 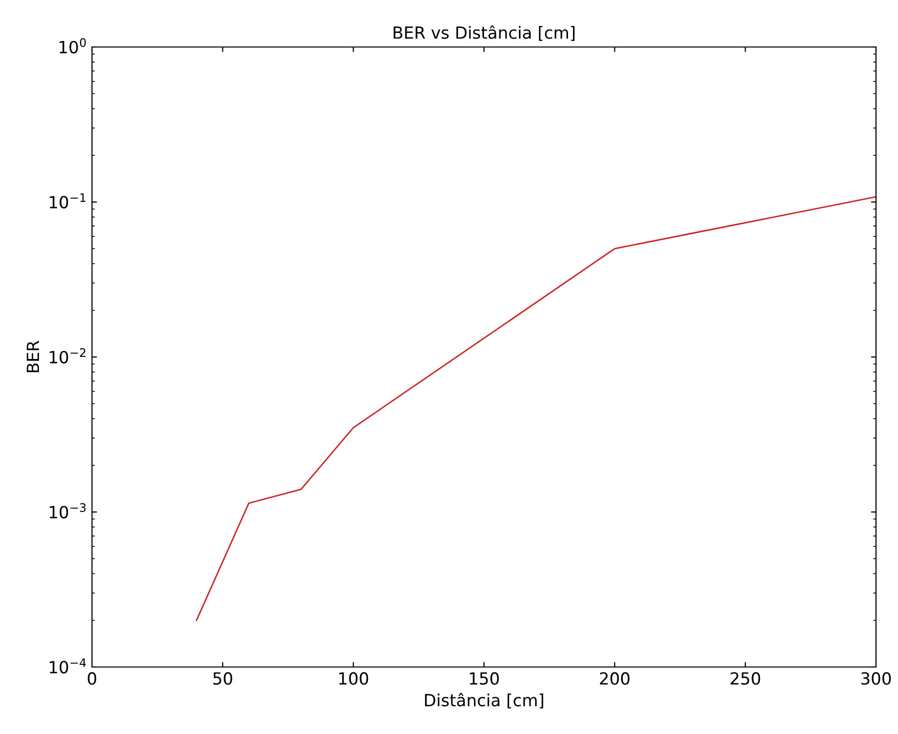 What do you see at coordinates (484, 700) in the screenshot?
I see `x-axis-title: Distância [cm]` at bounding box center [484, 700].